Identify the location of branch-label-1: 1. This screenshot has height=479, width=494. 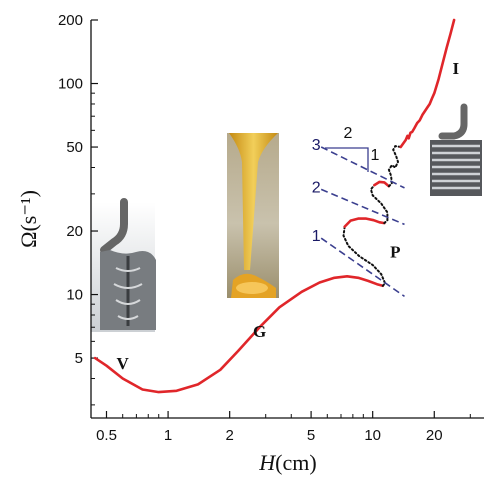
(316, 236).